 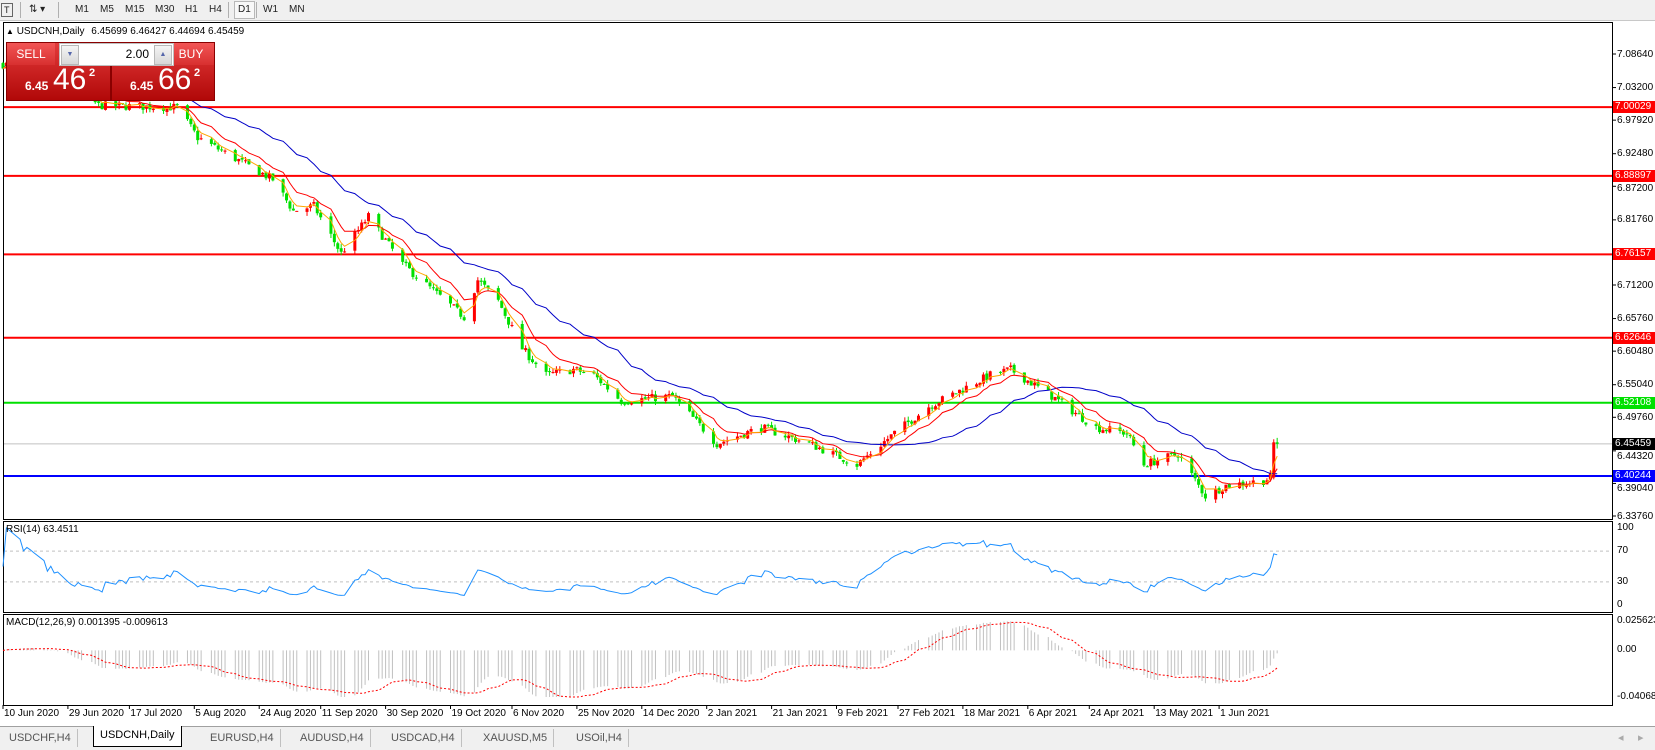 I want to click on timeframe-w1: W1, so click(x=270, y=9).